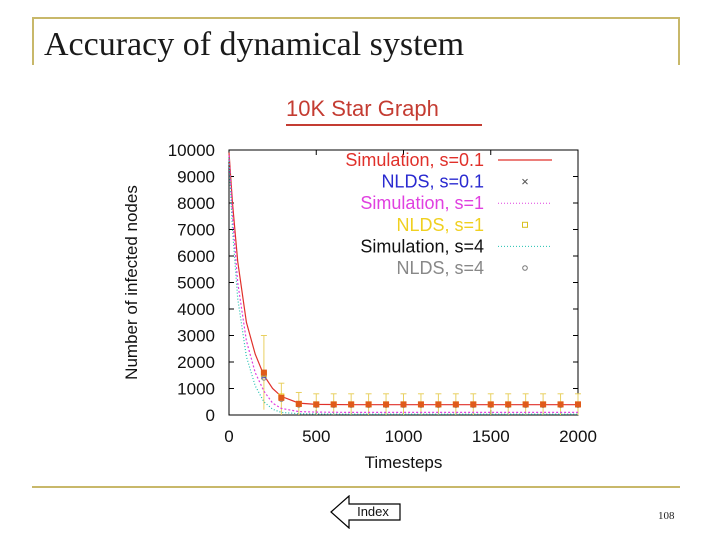 Image resolution: width=720 pixels, height=540 pixels. I want to click on y-axis-label: Number of infected nodes, so click(131, 282).